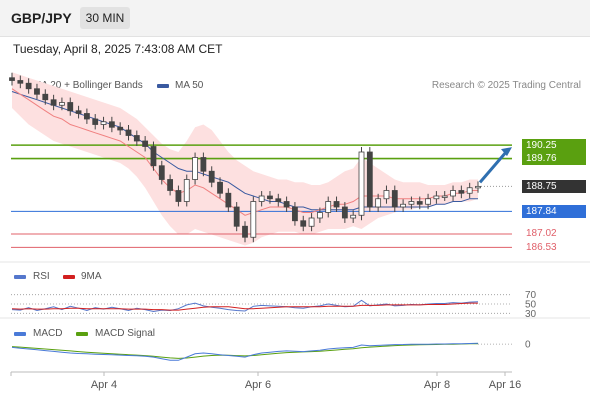 The height and width of the screenshot is (400, 590). I want to click on ma50-legend-swatch, so click(163, 86).